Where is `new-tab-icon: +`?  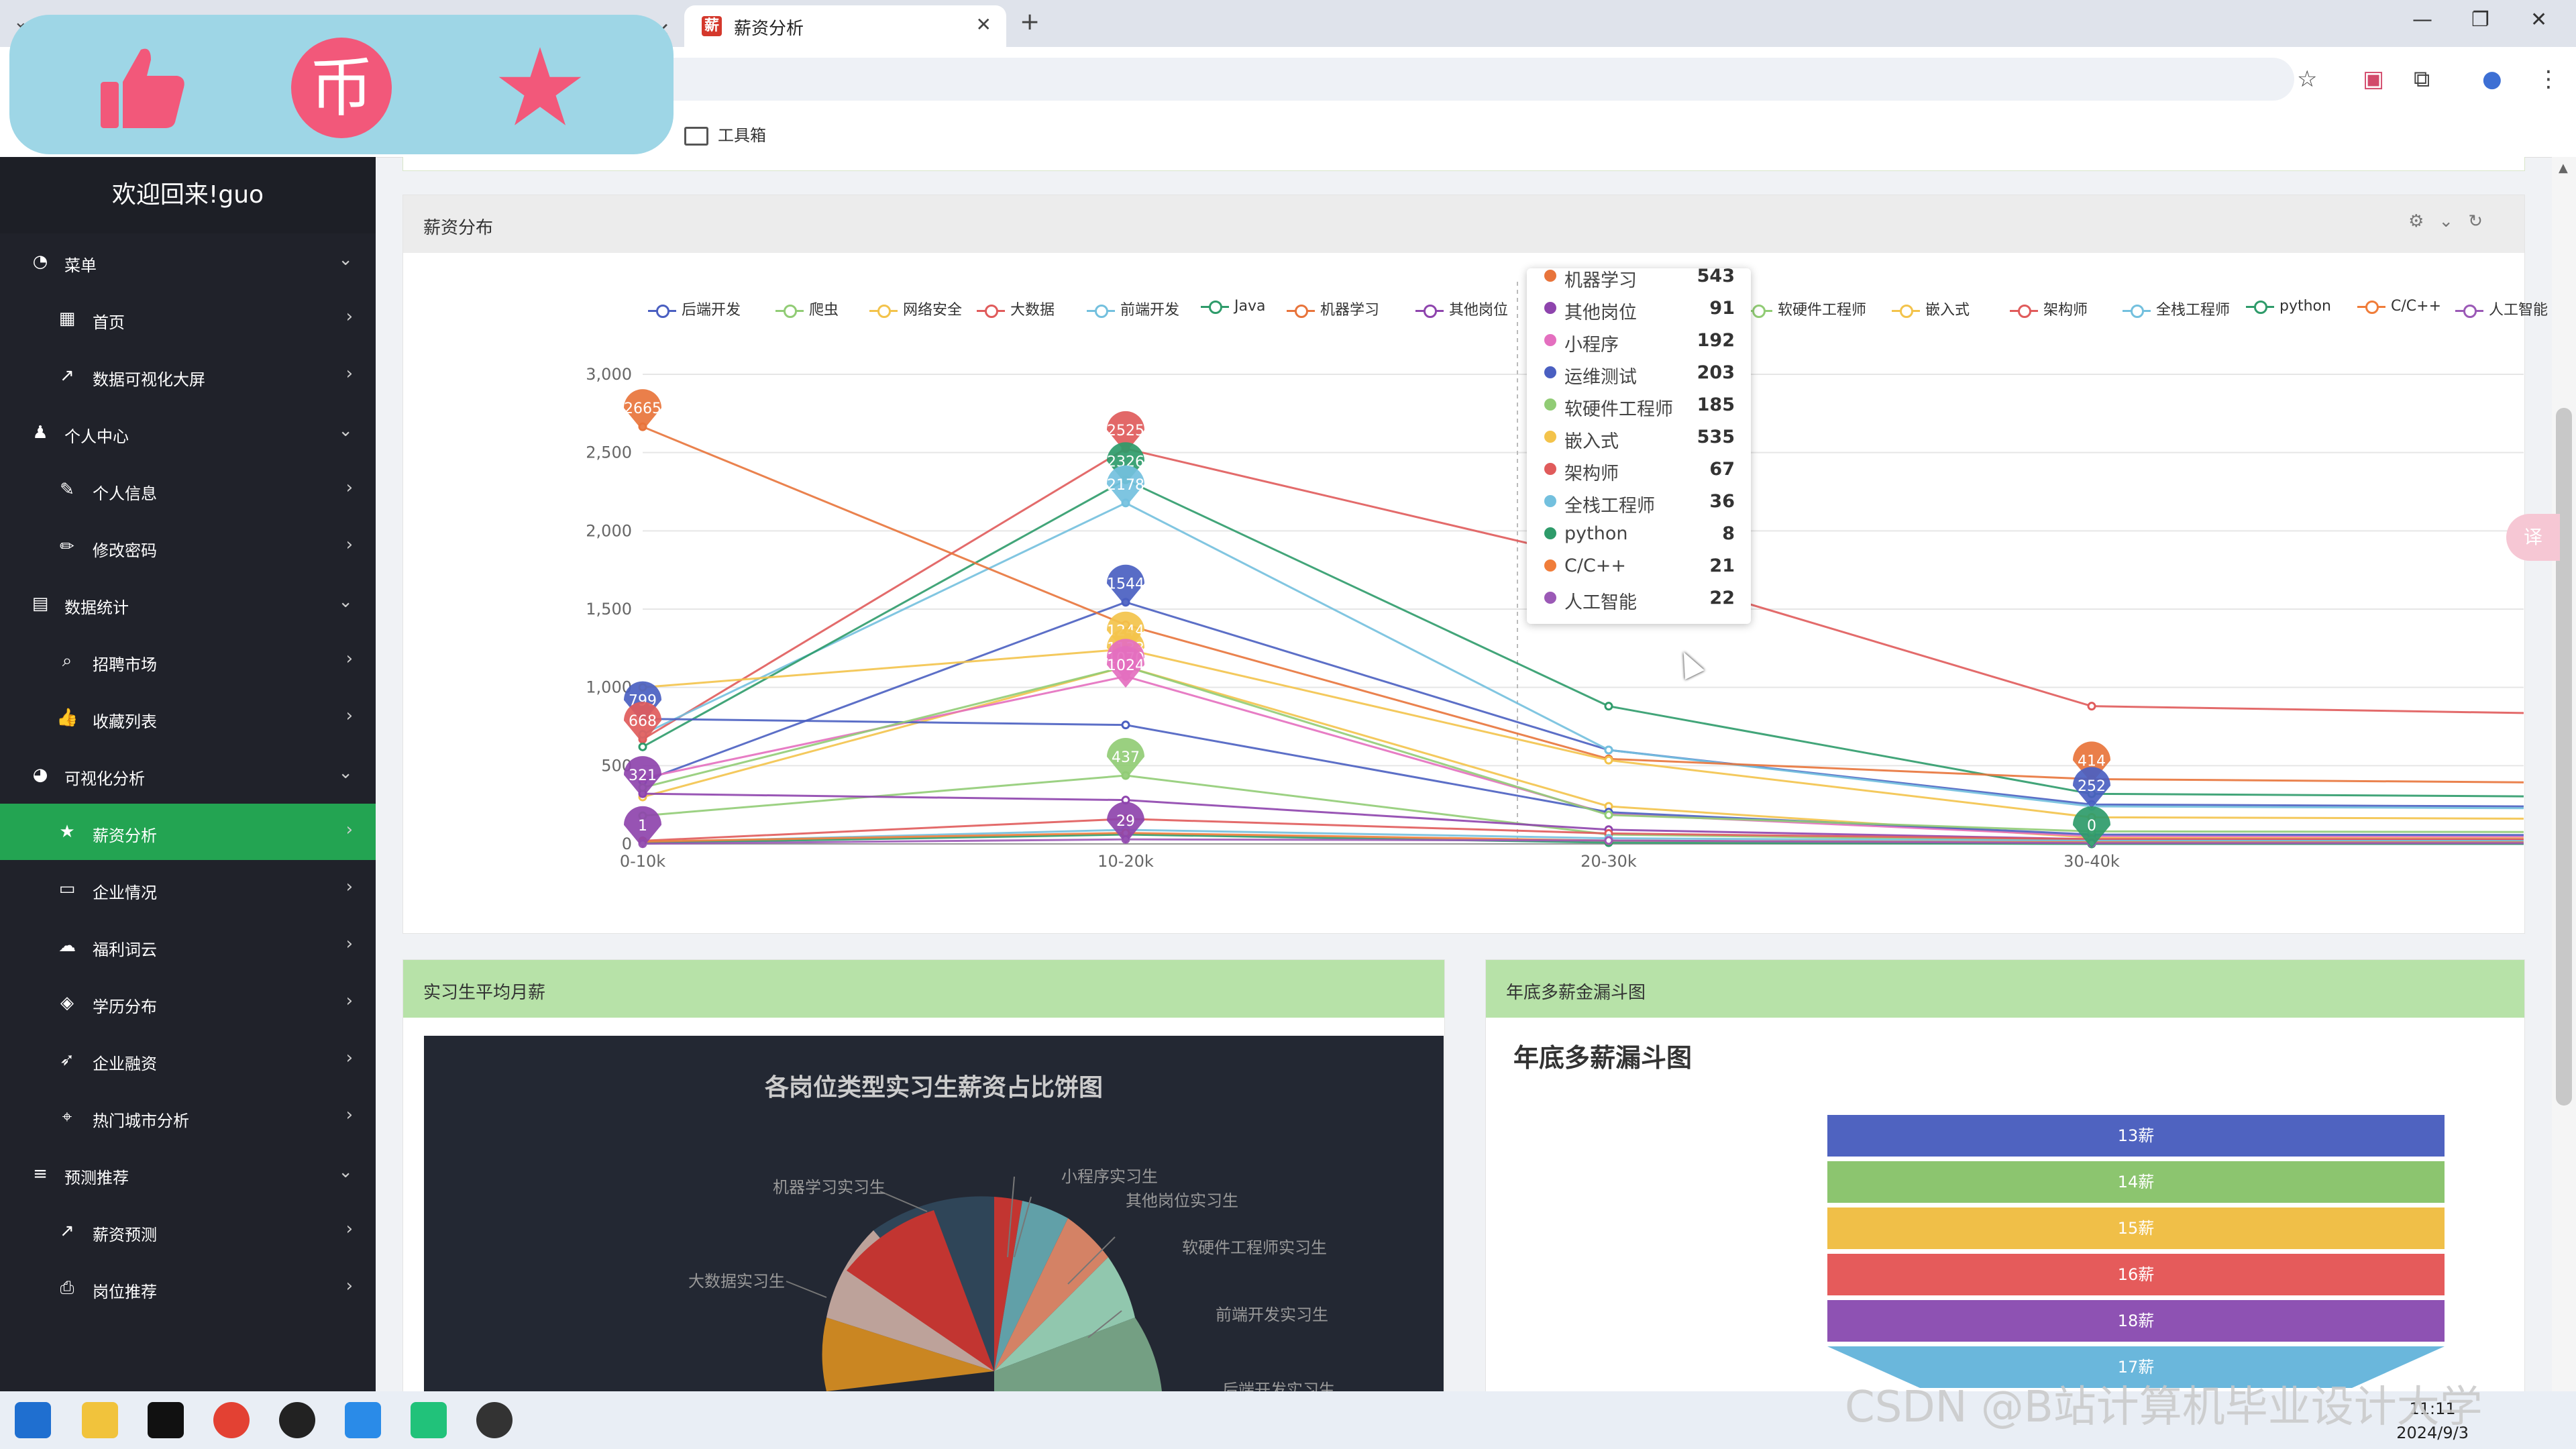
new-tab-icon: + is located at coordinates (1030, 22).